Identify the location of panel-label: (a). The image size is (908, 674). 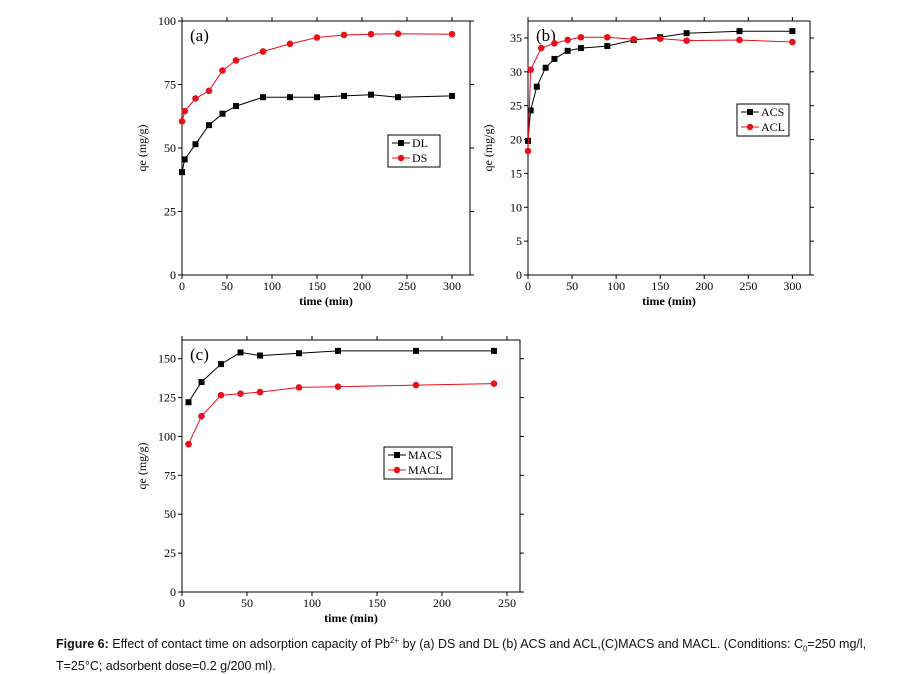
(199, 35).